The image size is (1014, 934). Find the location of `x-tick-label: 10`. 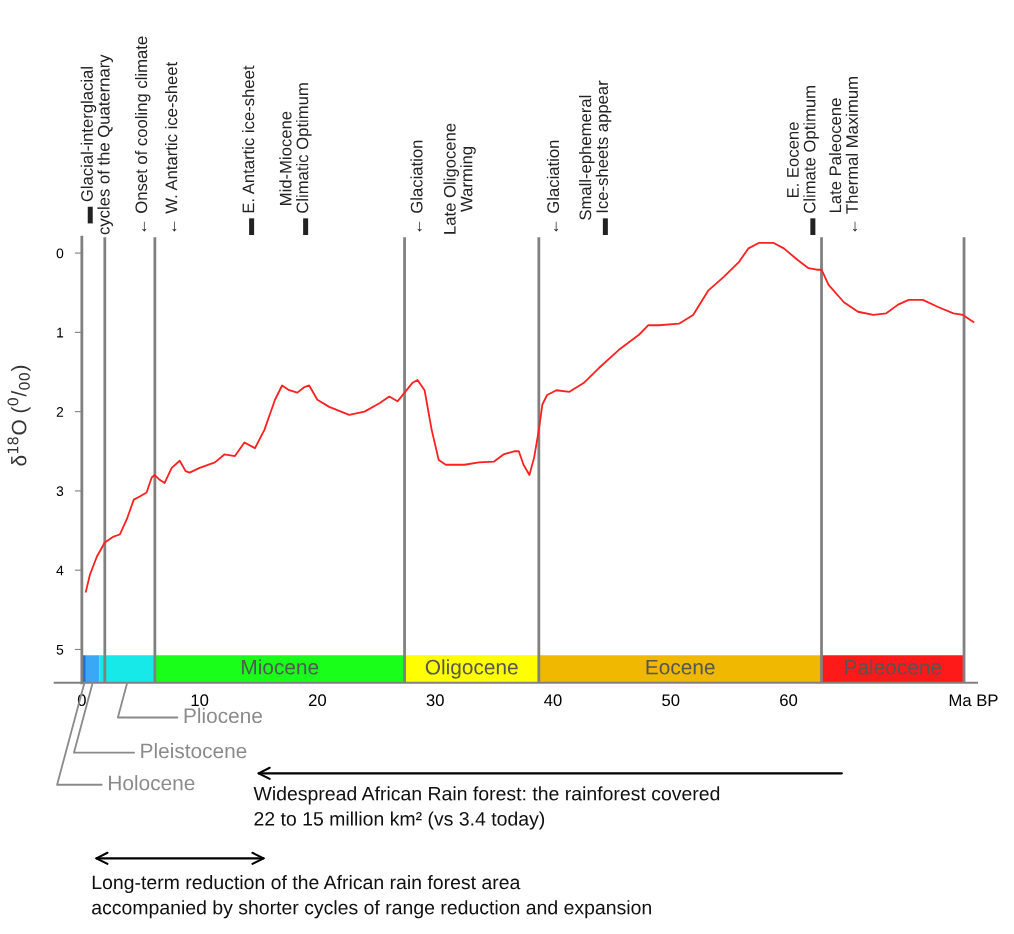

x-tick-label: 10 is located at coordinates (200, 700).